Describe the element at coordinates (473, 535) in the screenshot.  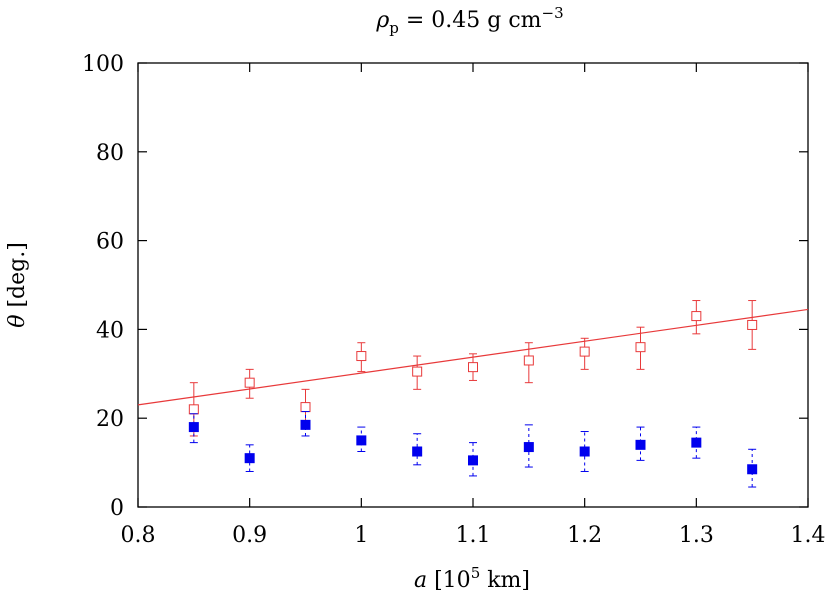
I see `x-tick-label: 1.1` at that location.